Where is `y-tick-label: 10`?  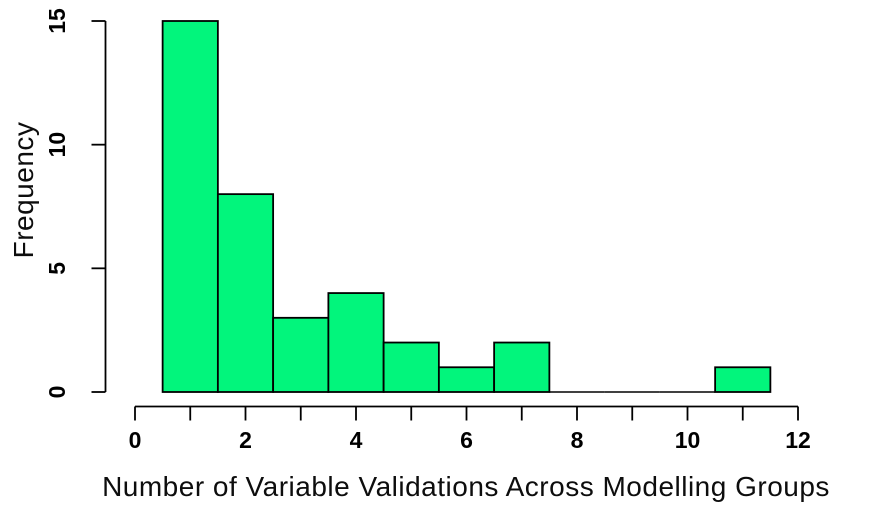
y-tick-label: 10 is located at coordinates (57, 145).